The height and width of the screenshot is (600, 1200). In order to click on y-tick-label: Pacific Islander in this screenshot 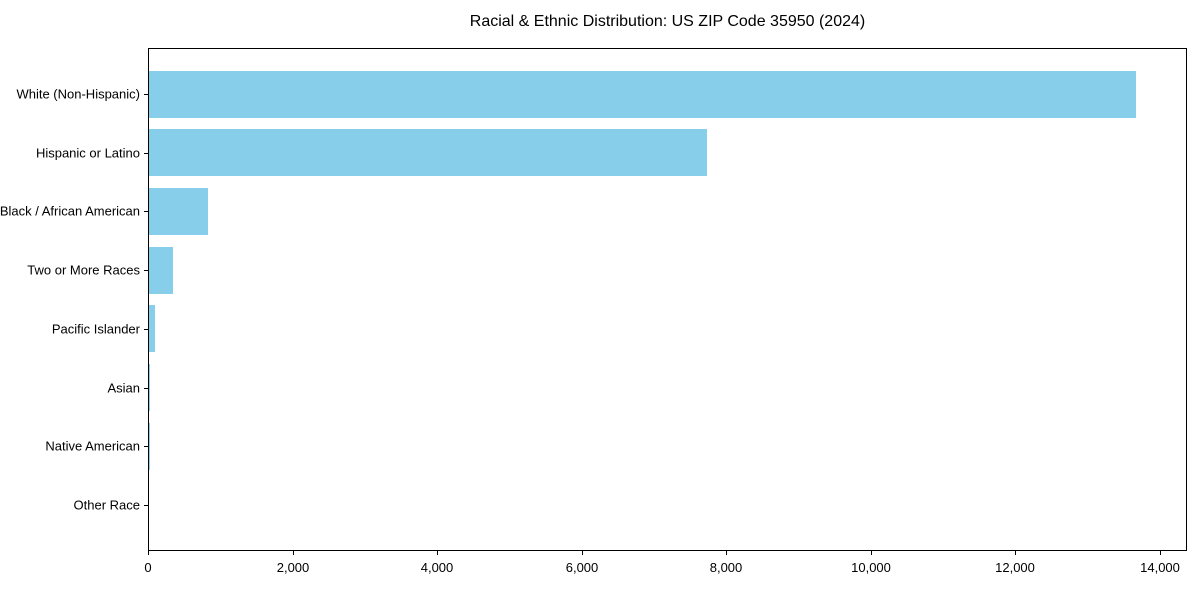, I will do `click(95, 329)`.